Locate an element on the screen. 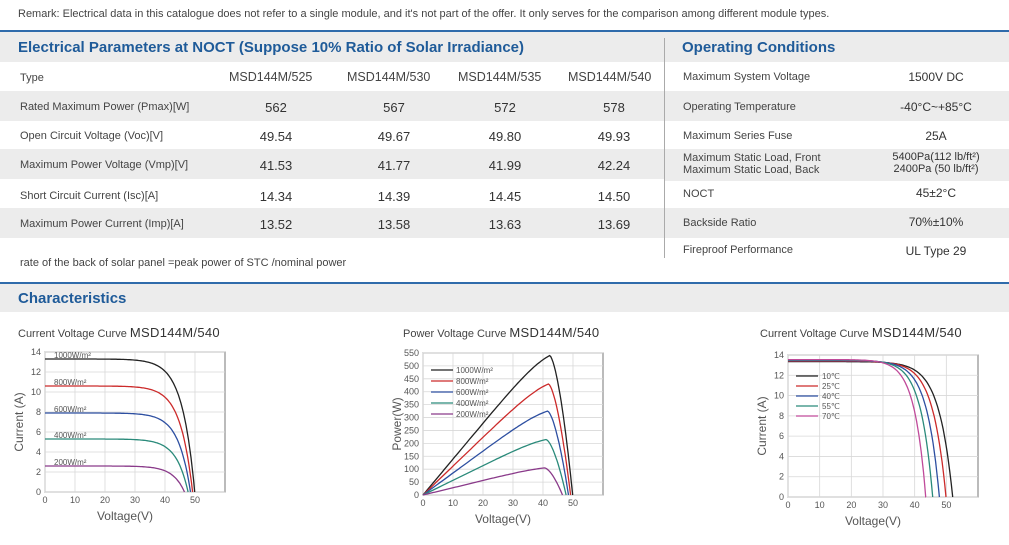  y-tick-label: 50 is located at coordinates (414, 482).